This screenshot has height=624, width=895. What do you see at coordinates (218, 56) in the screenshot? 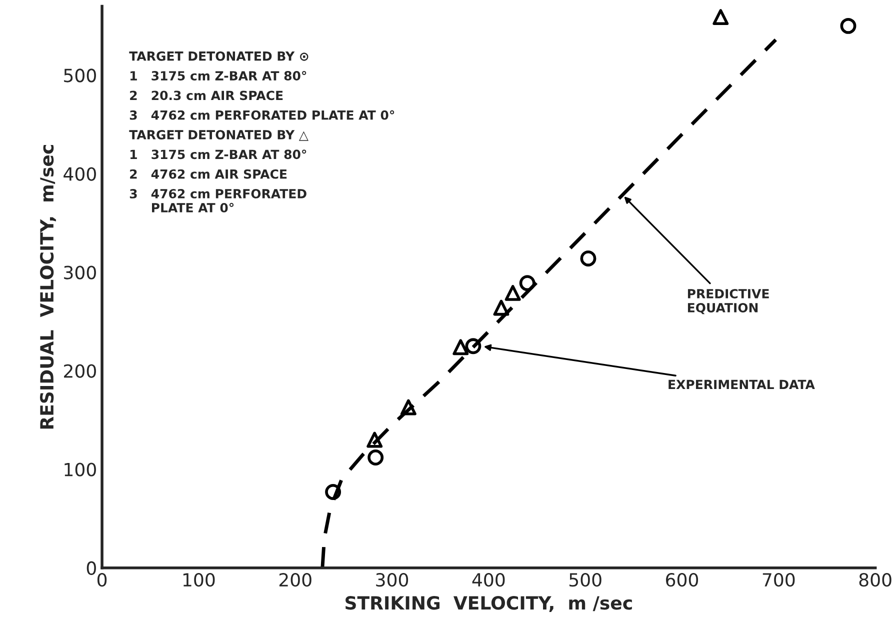
I see `annotation: TARGET DETONATED BY ⊙` at bounding box center [218, 56].